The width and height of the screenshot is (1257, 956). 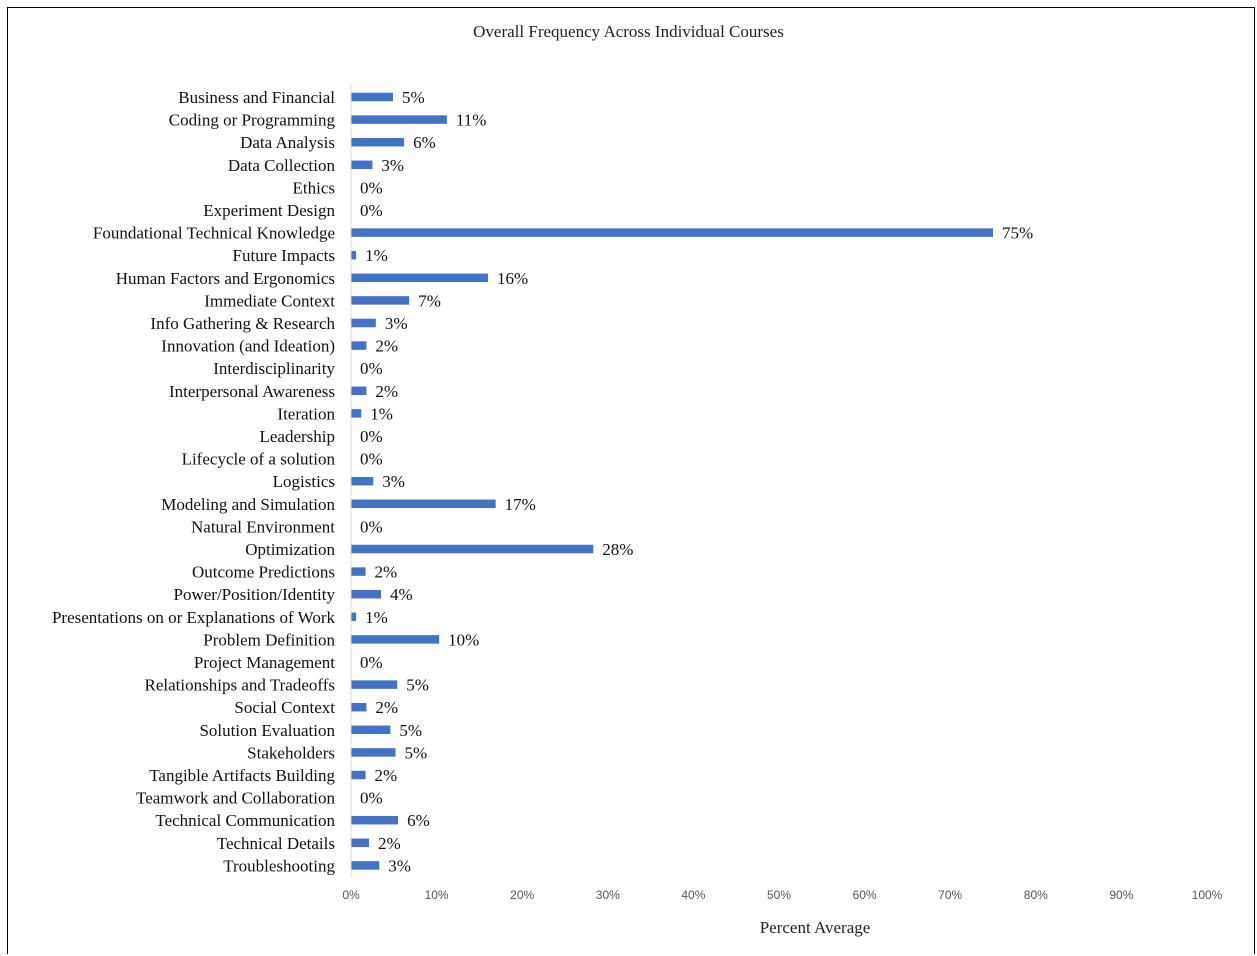 What do you see at coordinates (693, 895) in the screenshot?
I see `x-tick-label: 40%` at bounding box center [693, 895].